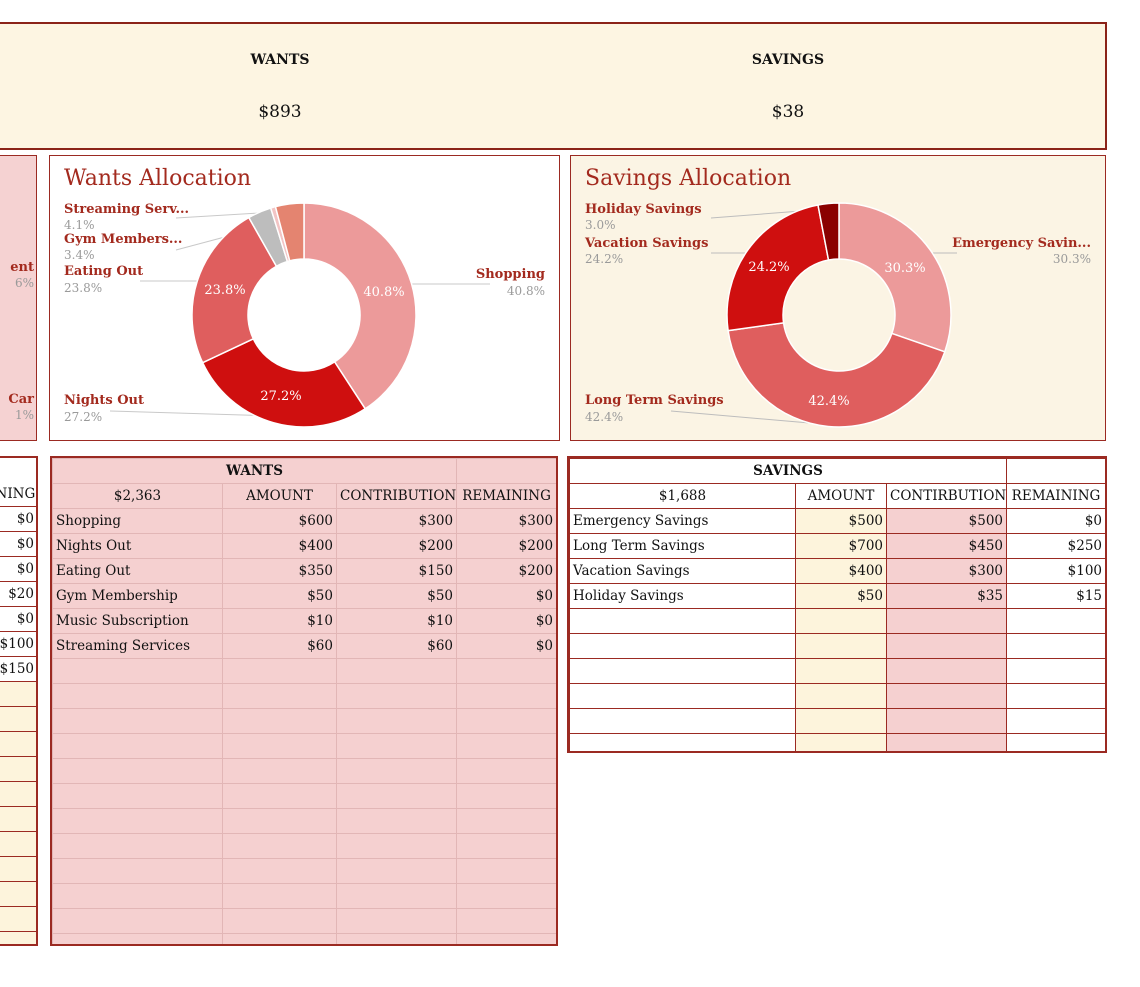  What do you see at coordinates (18, 669) in the screenshot?
I see `remaining-cell: $150` at bounding box center [18, 669].